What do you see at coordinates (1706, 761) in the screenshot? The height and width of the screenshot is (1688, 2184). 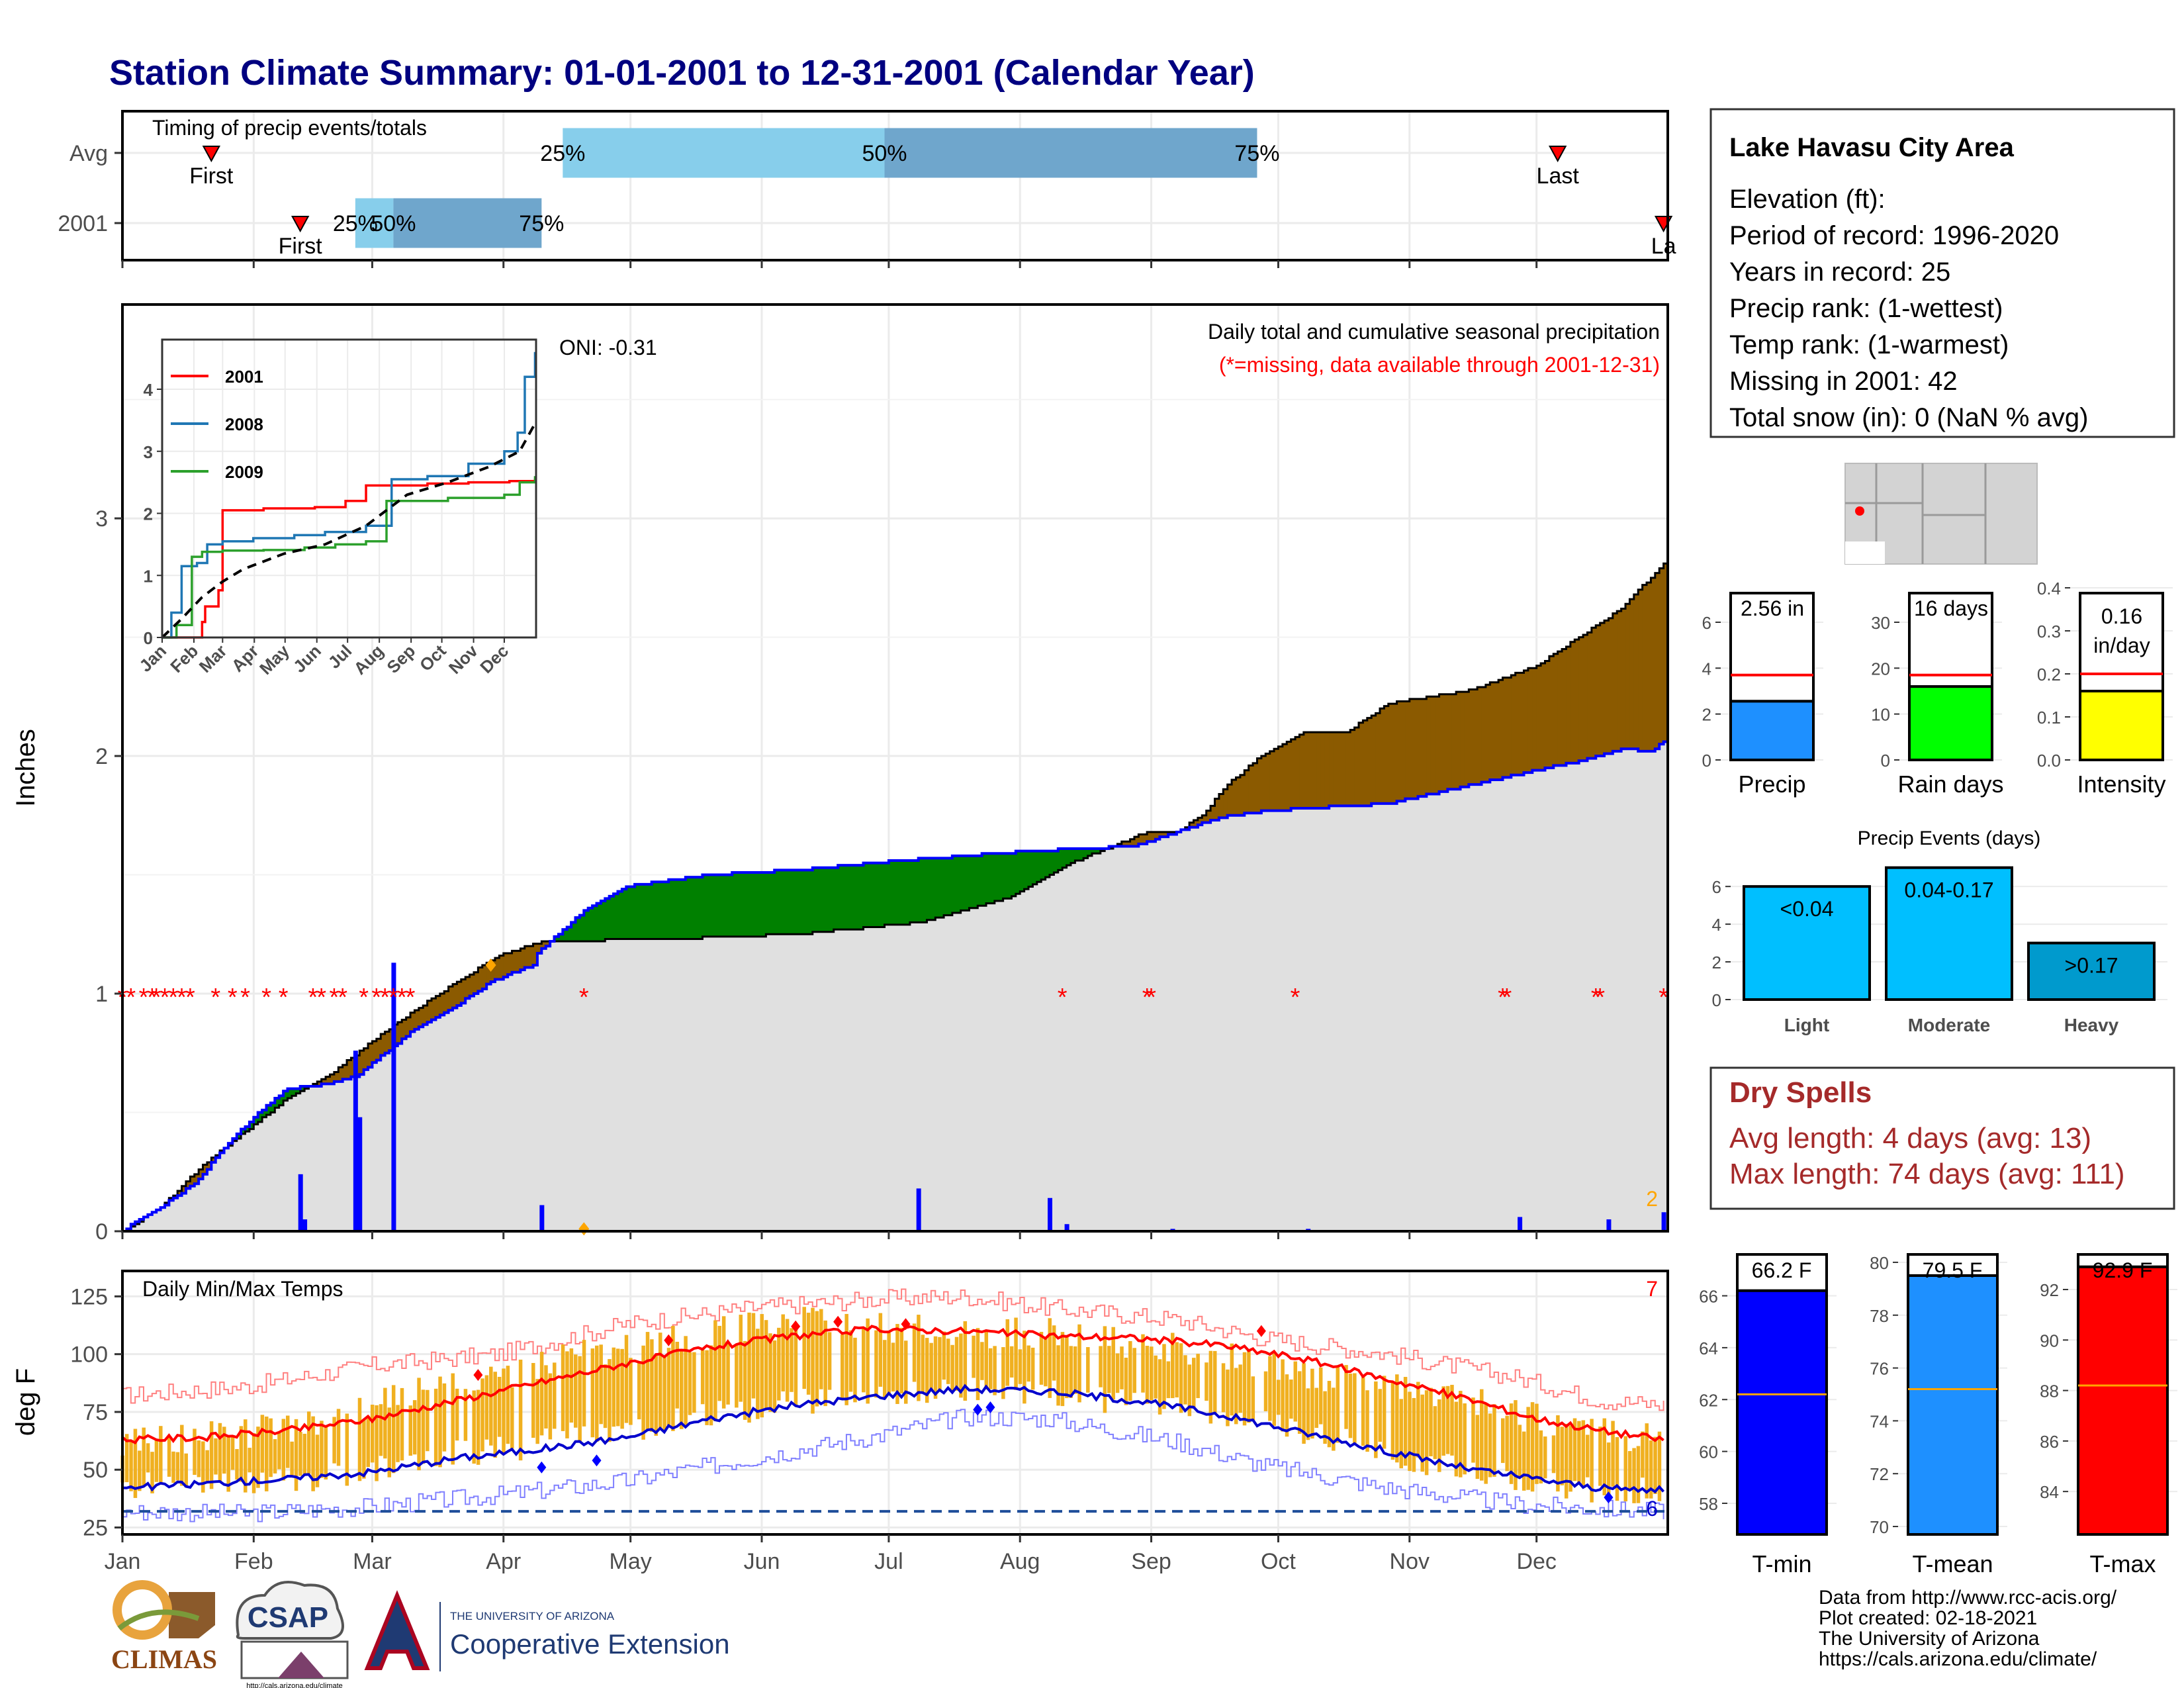 I see `summary-y-tick-label: 0` at bounding box center [1706, 761].